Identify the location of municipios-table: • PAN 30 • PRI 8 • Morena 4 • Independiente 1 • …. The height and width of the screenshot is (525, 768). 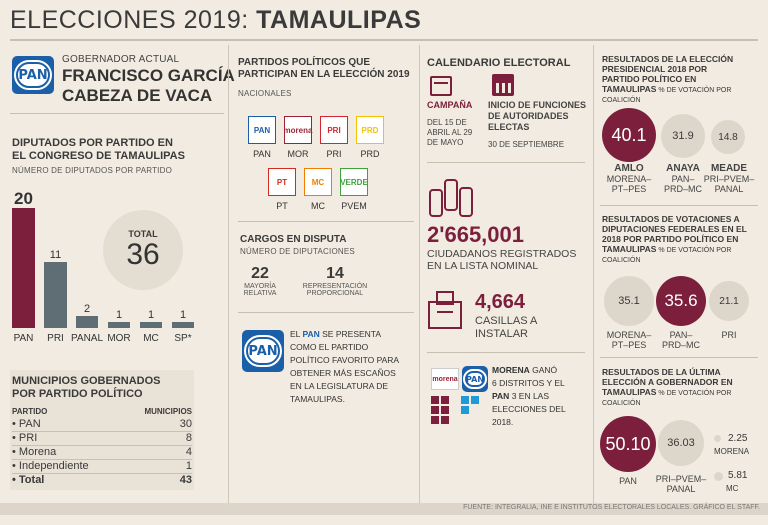
(102, 452).